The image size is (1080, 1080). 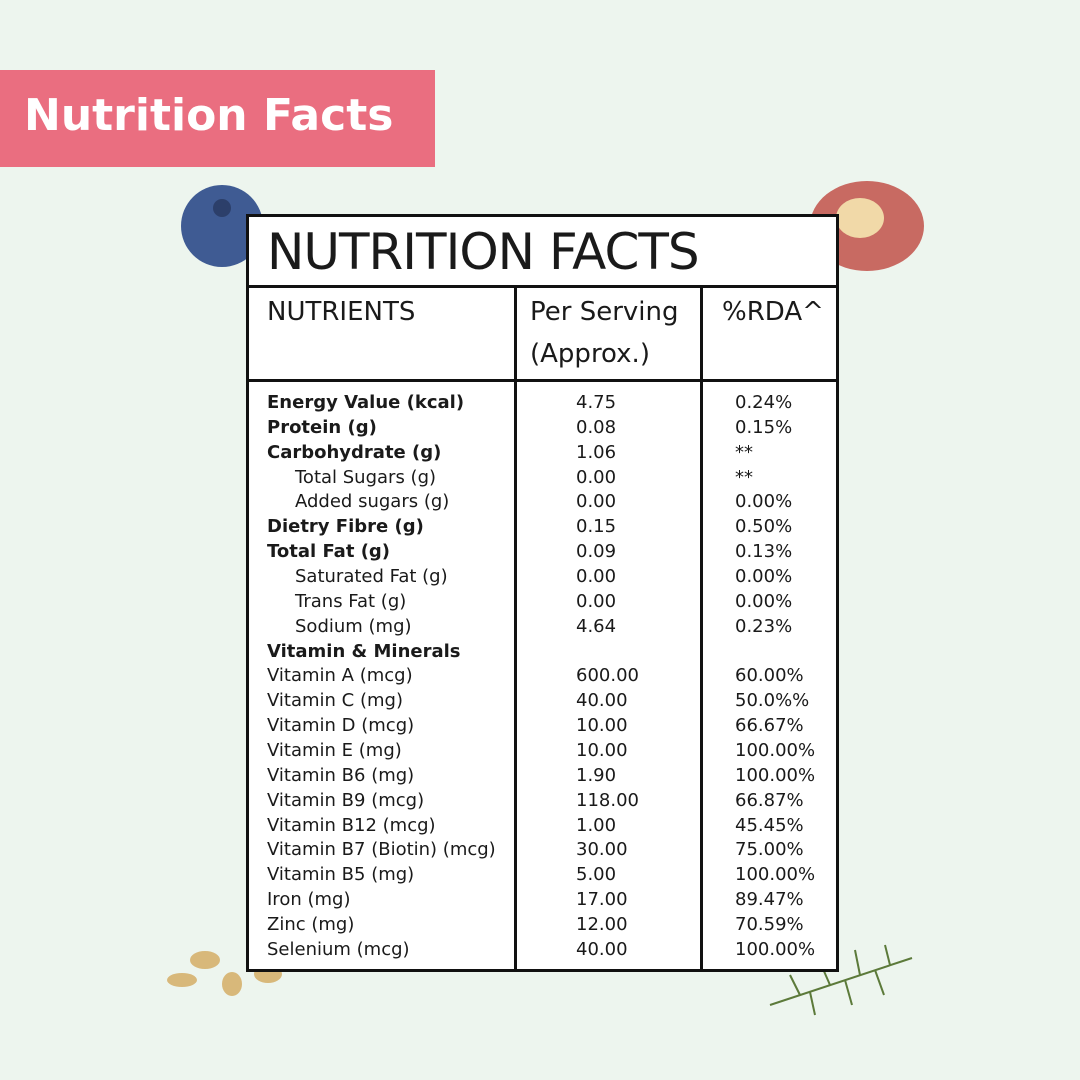 What do you see at coordinates (311, 925) in the screenshot?
I see `cell: Zinc (mg)` at bounding box center [311, 925].